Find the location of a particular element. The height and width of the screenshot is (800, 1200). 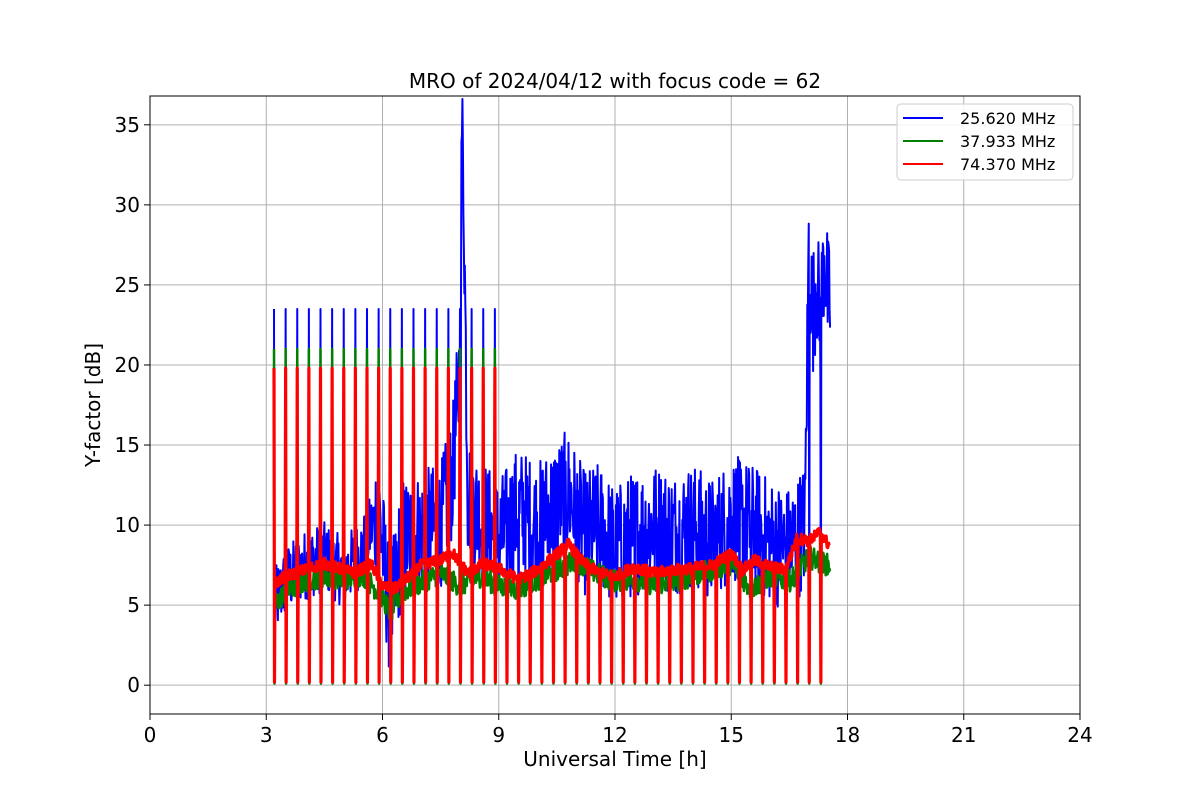

y-tick-label: 35 is located at coordinates (127, 125).